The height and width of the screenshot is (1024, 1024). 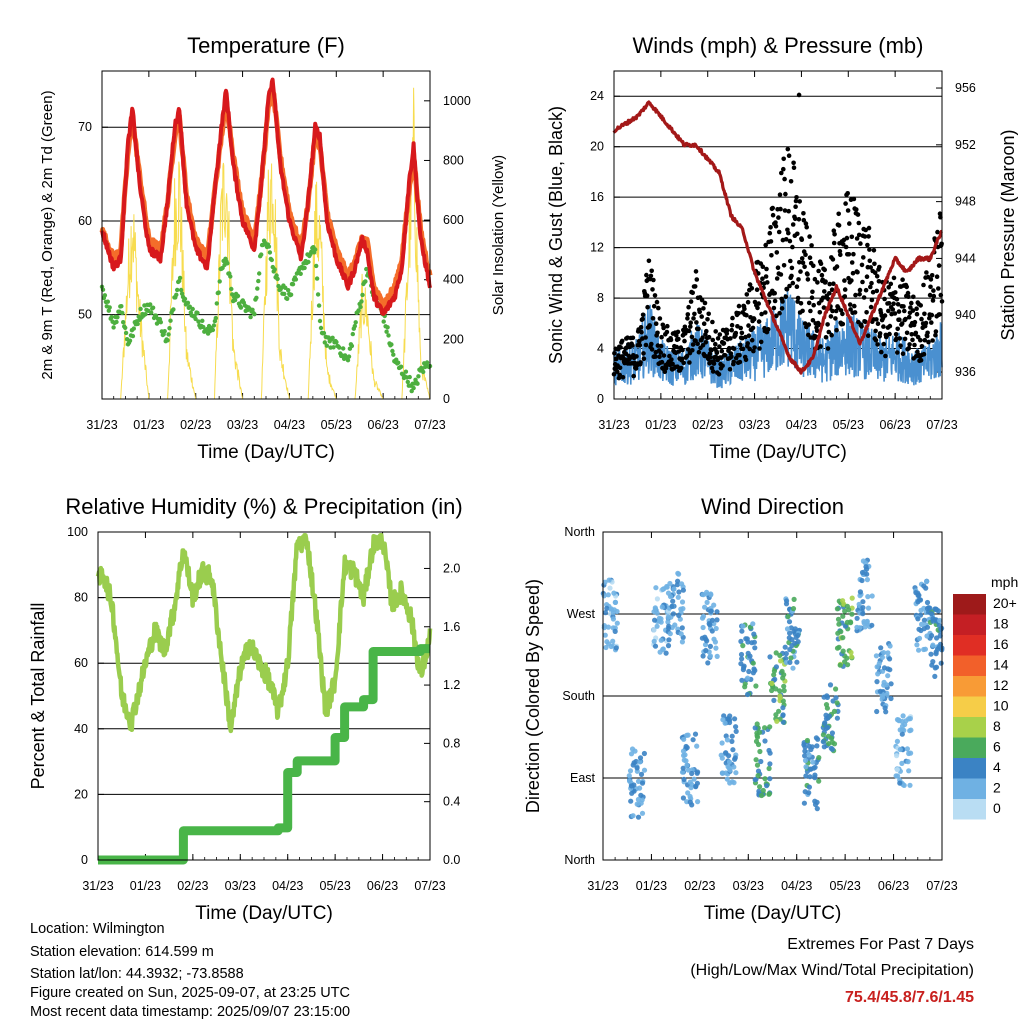 I want to click on y-right-tick-label: 956, so click(x=965, y=88).